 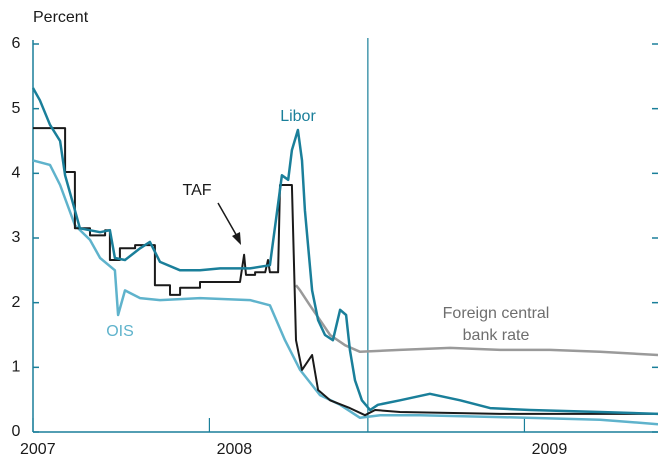 I want to click on x-tick-label: 2007, so click(x=38, y=449).